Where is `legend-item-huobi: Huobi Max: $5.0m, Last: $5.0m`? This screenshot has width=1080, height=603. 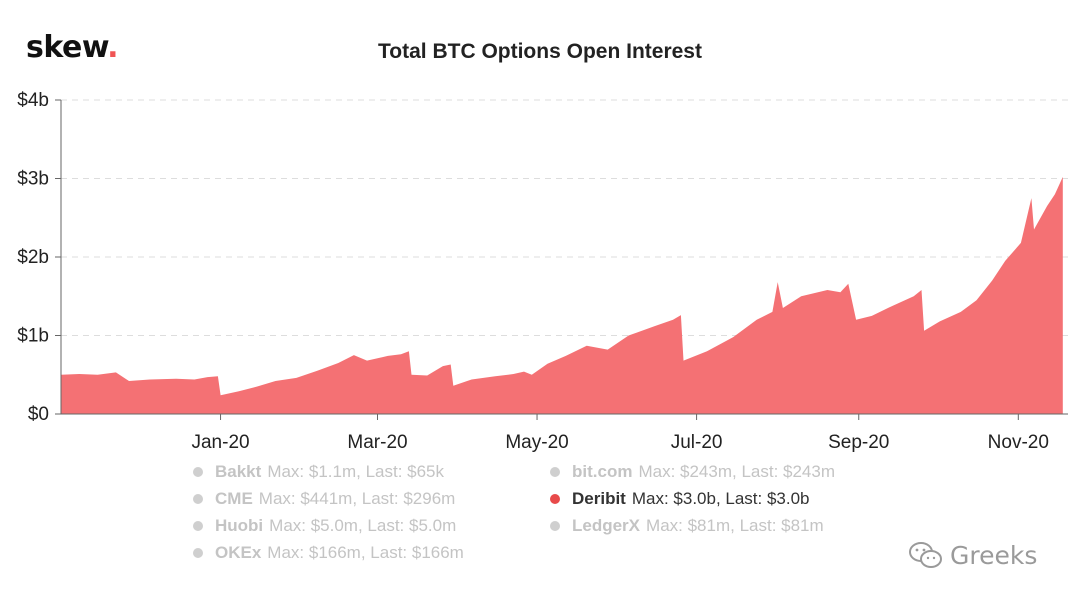 legend-item-huobi: Huobi Max: $5.0m, Last: $5.0m is located at coordinates (324, 526).